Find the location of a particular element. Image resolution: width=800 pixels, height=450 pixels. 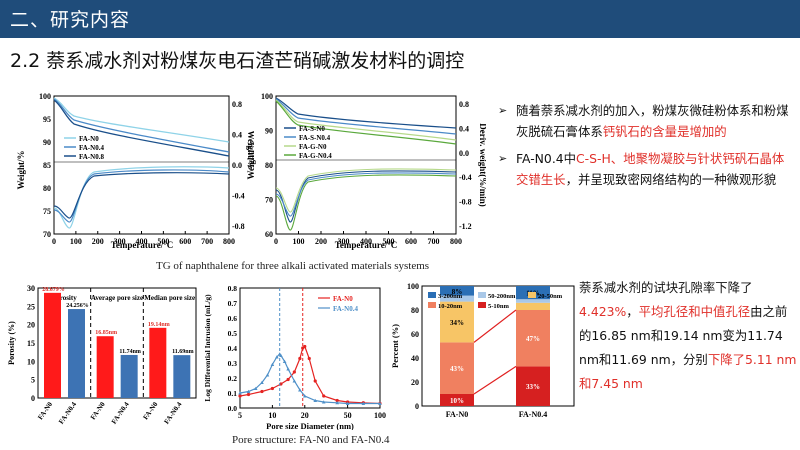

tg1-deriv-fa-n0 is located at coordinates (141, 197).